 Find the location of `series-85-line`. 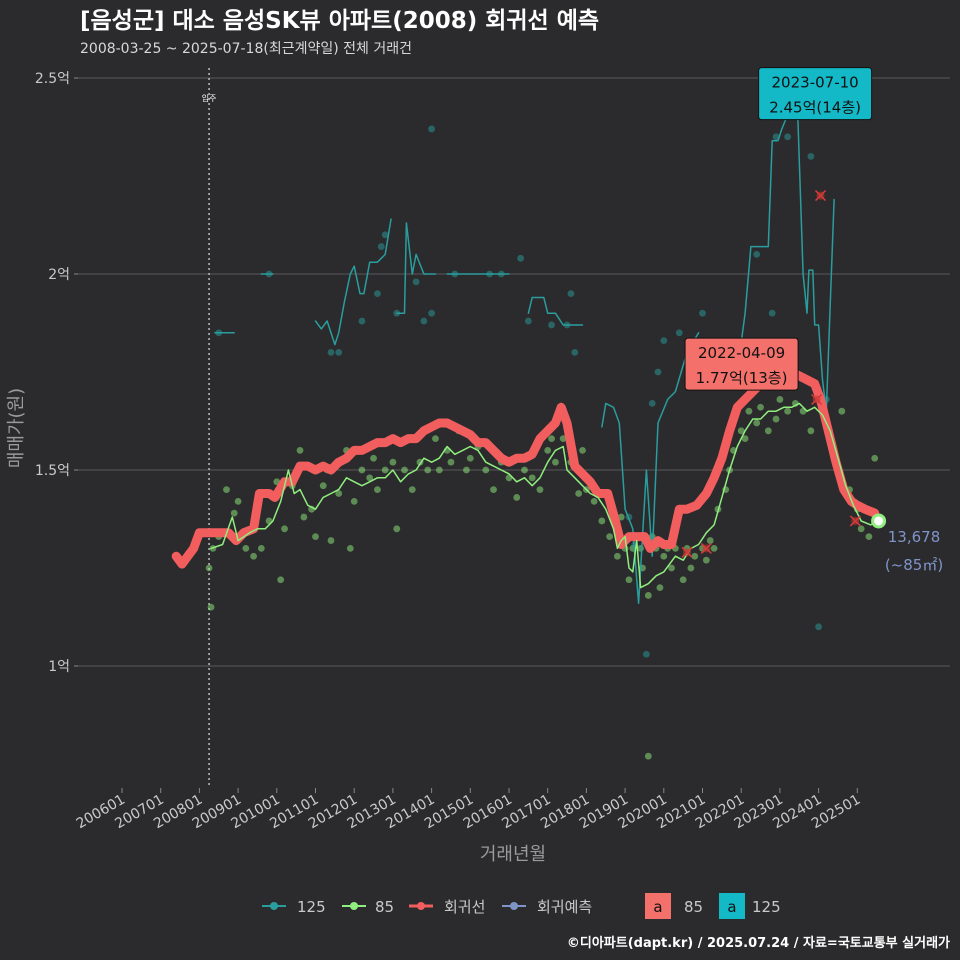

series-85-line is located at coordinates (544, 495).